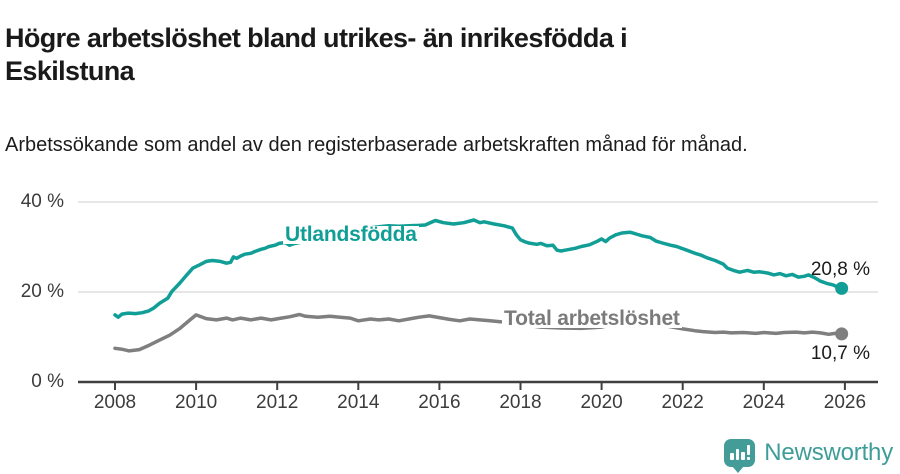  Describe the element at coordinates (358, 402) in the screenshot. I see `x-tick-label: 2014` at that location.